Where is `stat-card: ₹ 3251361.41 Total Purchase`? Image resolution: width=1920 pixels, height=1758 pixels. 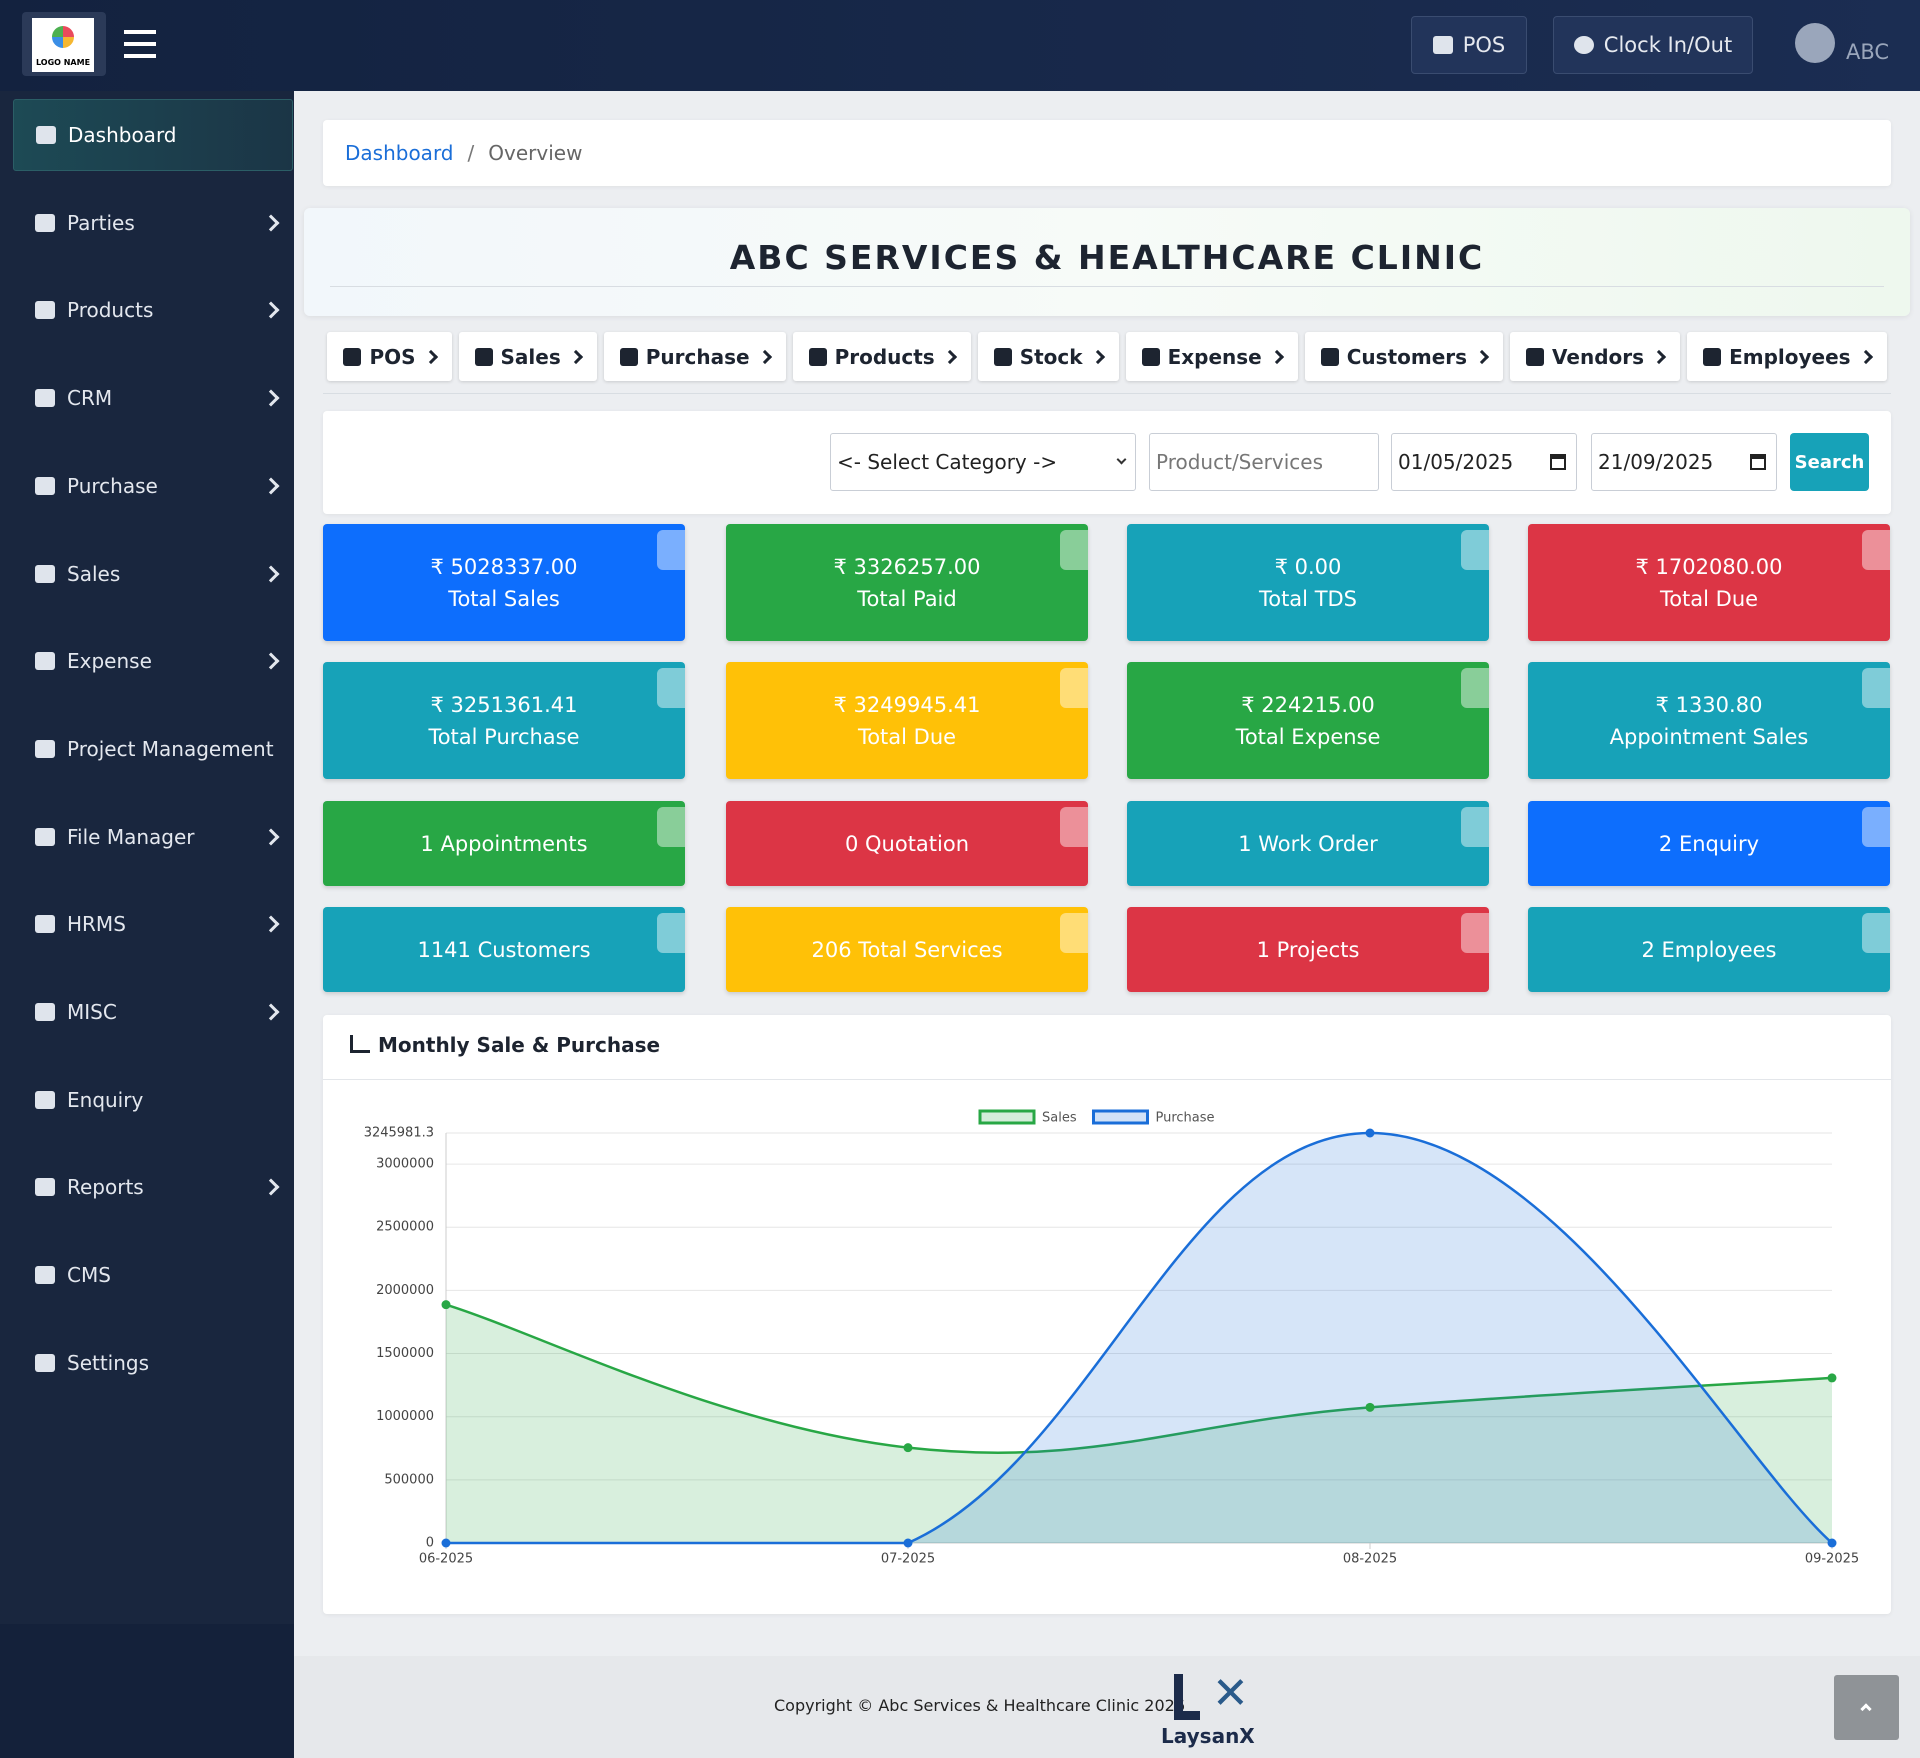
stat-card: ₹ 3251361.41 Total Purchase is located at coordinates (504, 720).